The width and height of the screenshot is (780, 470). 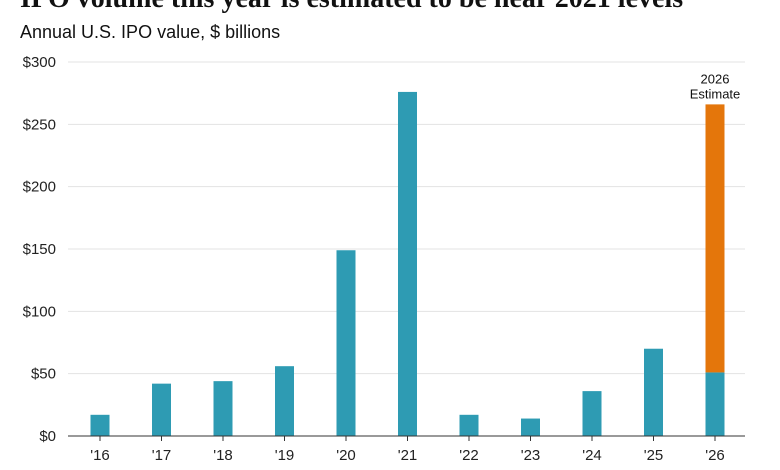 I want to click on y-tick-label: $100, so click(x=39, y=311).